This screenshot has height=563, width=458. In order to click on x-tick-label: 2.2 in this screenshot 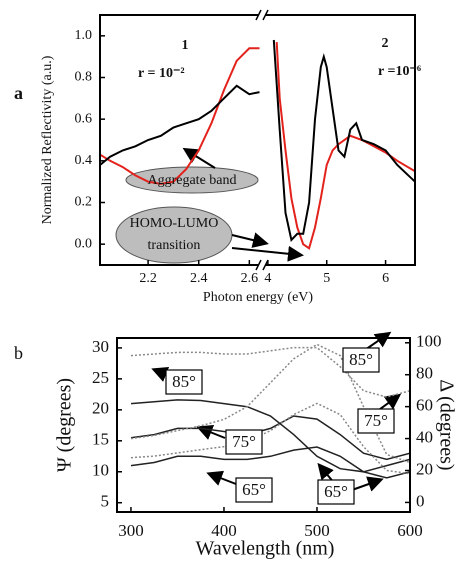, I will do `click(148, 278)`.